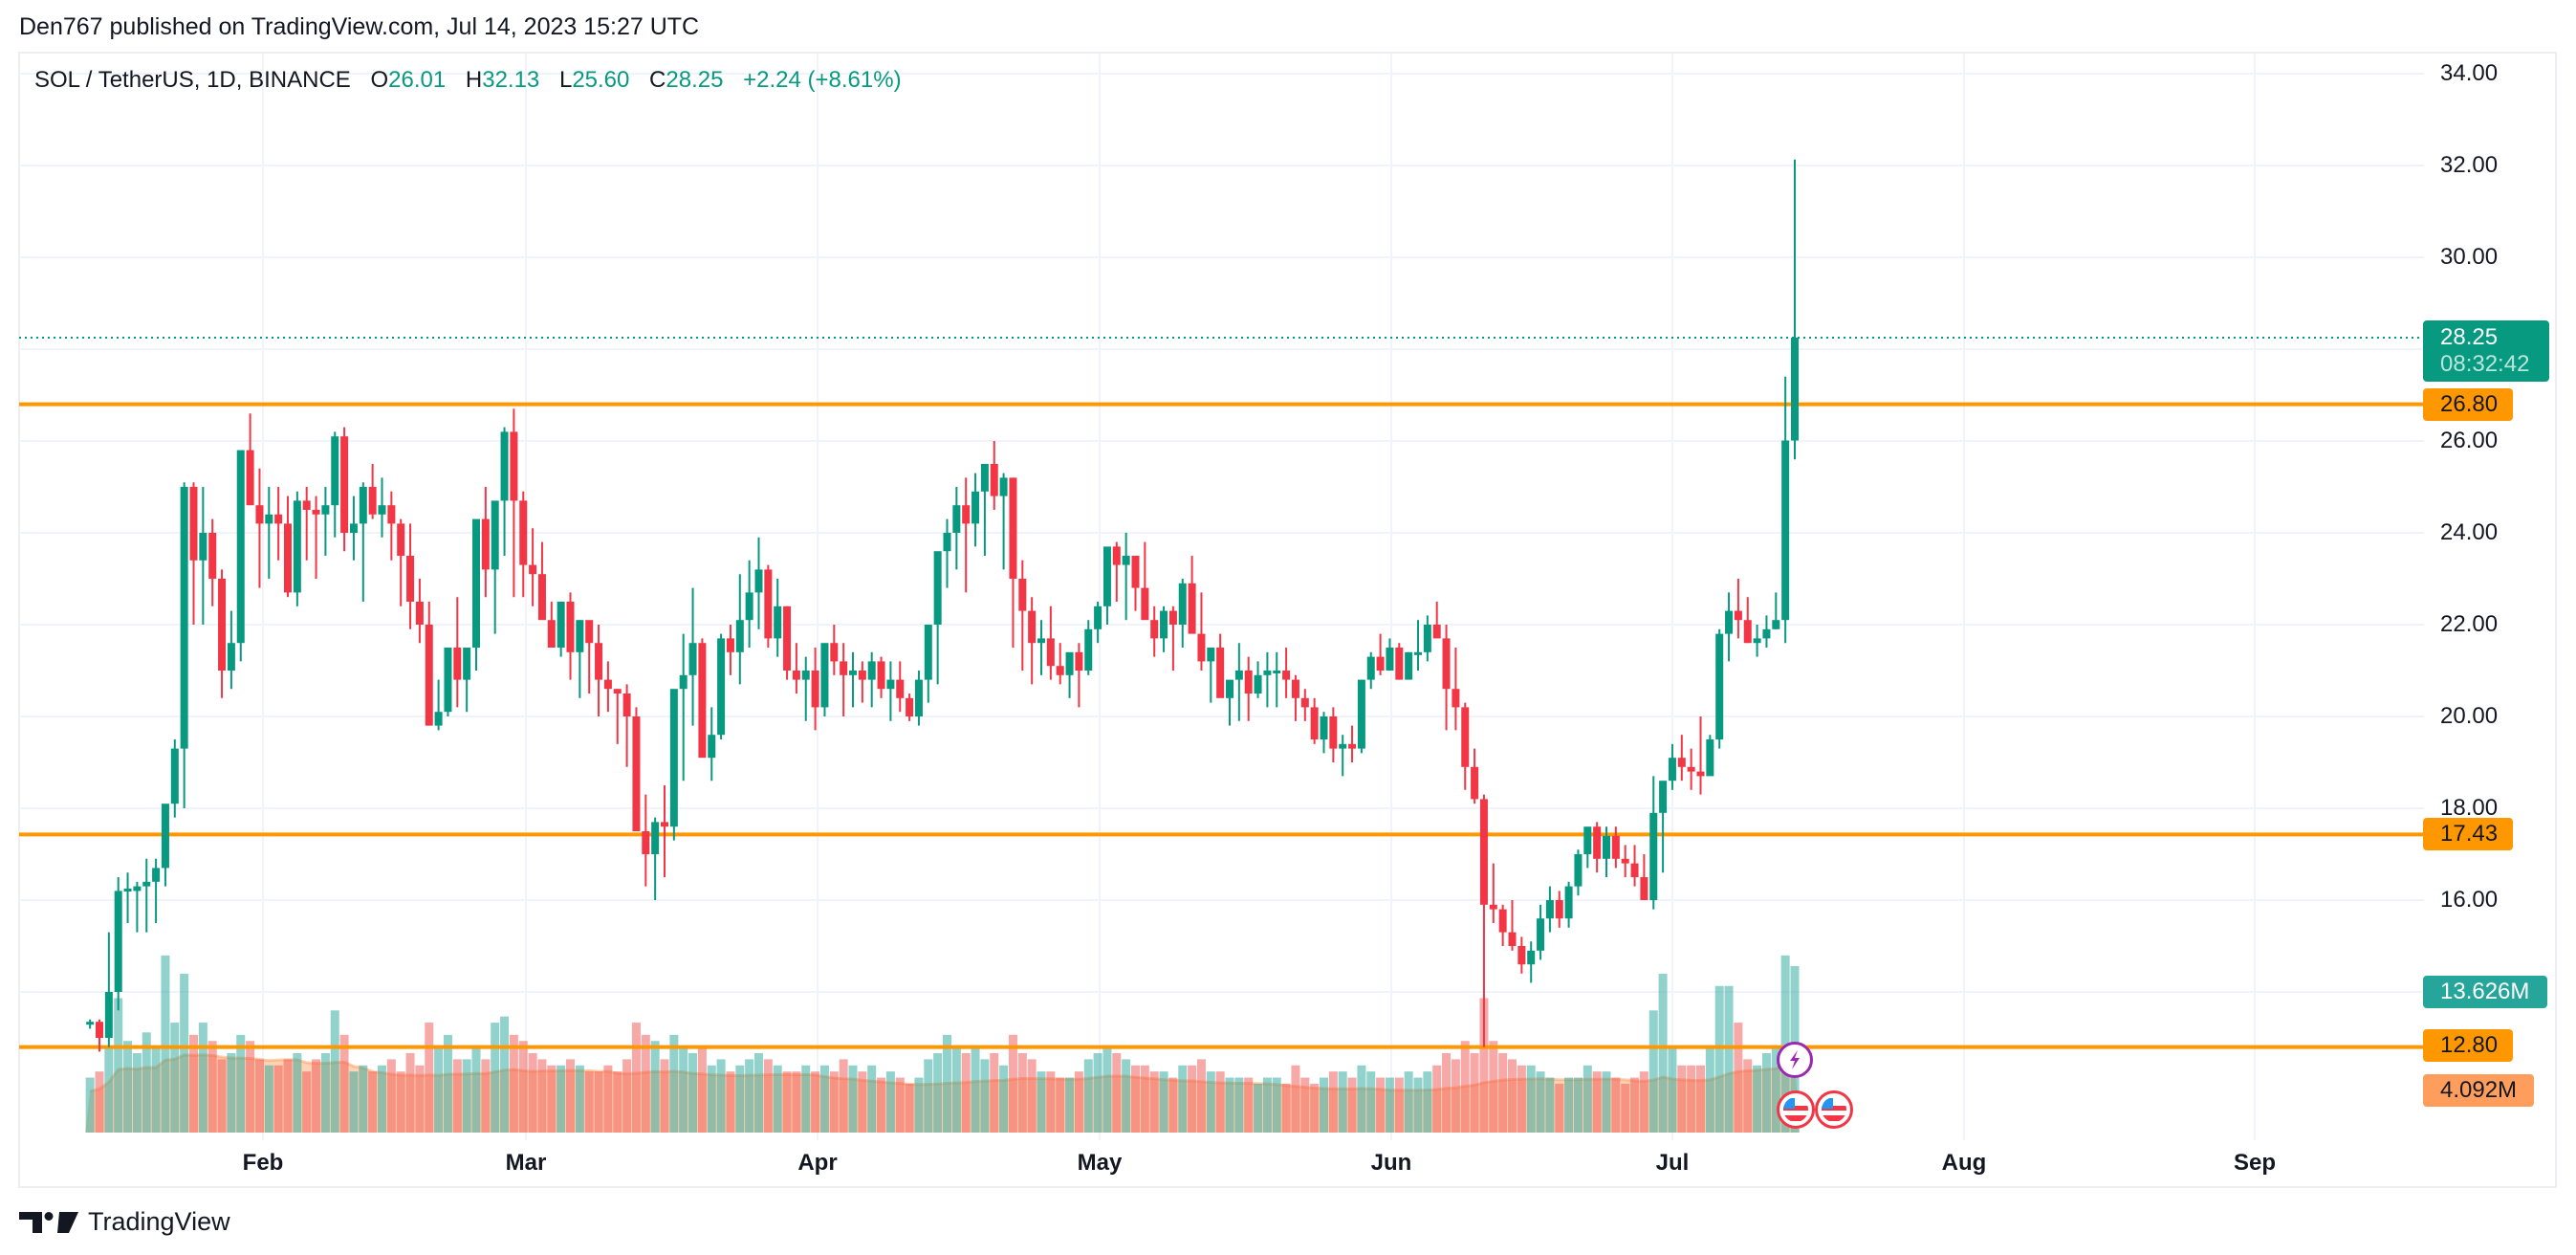  What do you see at coordinates (159, 1221) in the screenshot?
I see `tradingview-brand: TradingView` at bounding box center [159, 1221].